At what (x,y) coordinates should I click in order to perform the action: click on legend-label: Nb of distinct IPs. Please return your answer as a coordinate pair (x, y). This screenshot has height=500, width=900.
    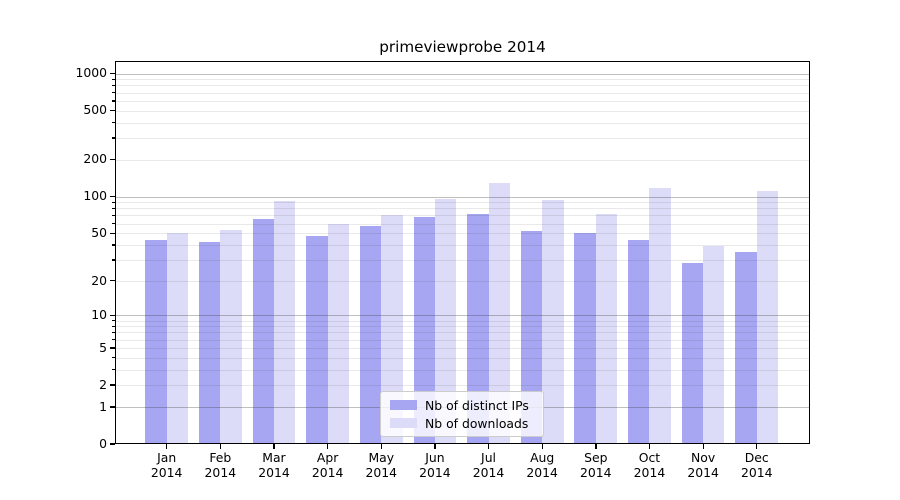
    Looking at the image, I should click on (477, 405).